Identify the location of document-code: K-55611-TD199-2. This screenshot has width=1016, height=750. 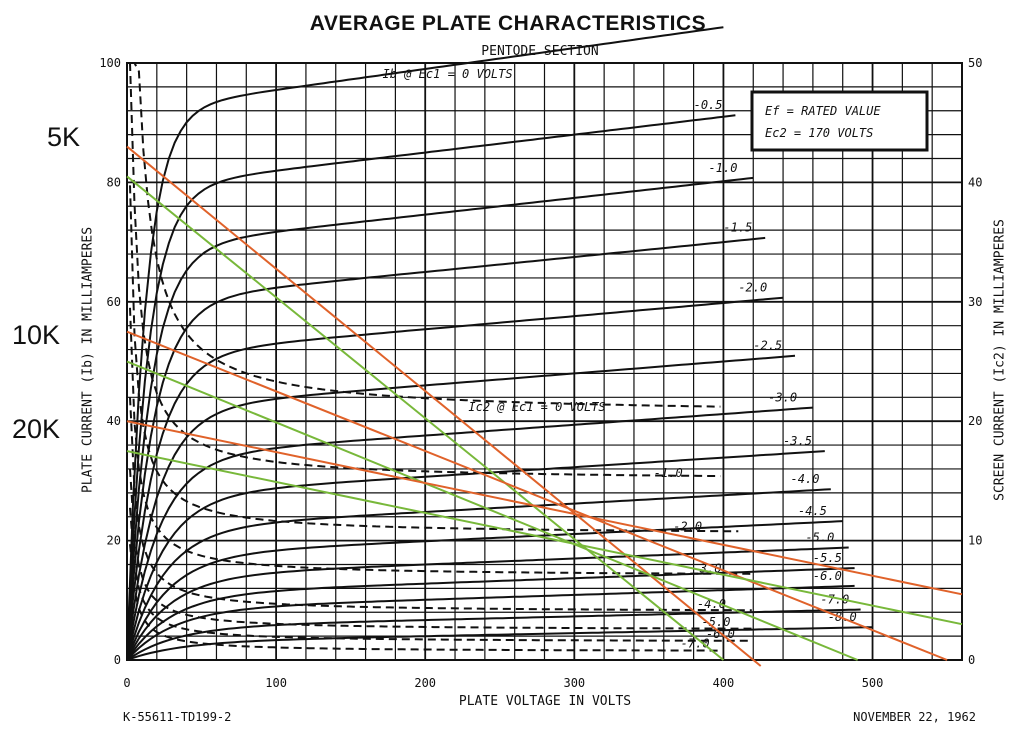
(177, 717).